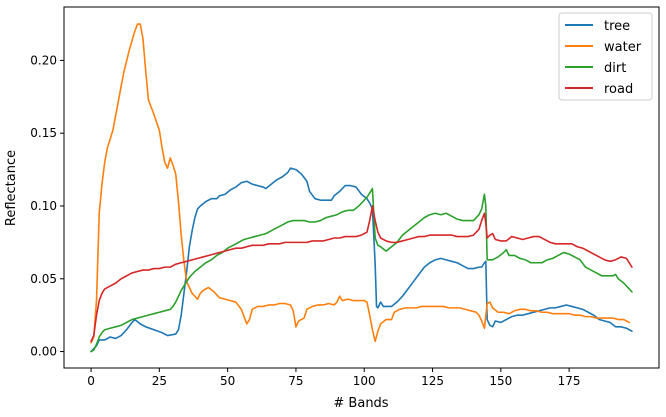 This screenshot has width=666, height=417. Describe the element at coordinates (91, 381) in the screenshot. I see `x-tick-label: 0` at that location.